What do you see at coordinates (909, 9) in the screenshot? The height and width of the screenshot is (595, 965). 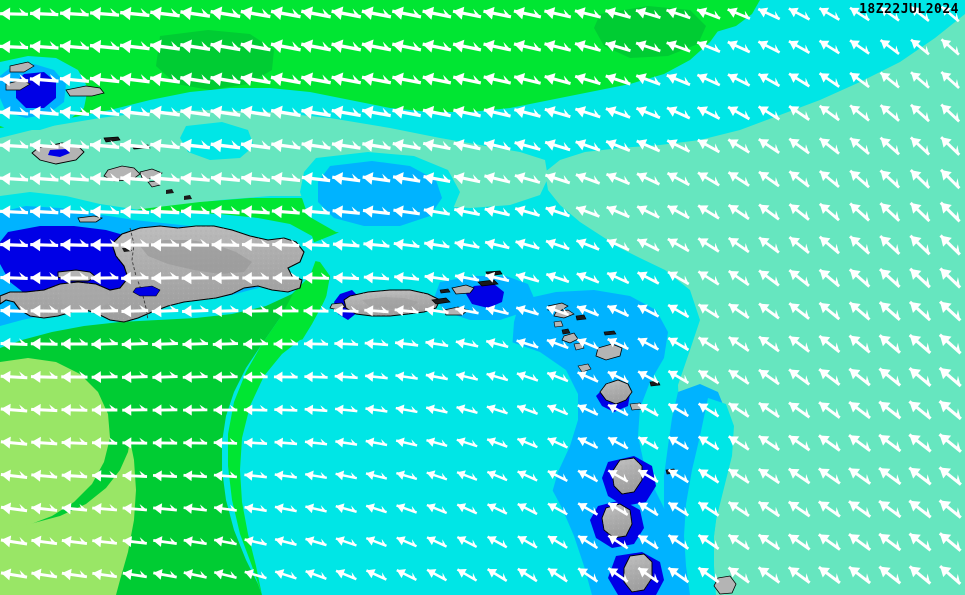 I see `forecast-timestamp-label: 18Z22JUL2024` at bounding box center [909, 9].